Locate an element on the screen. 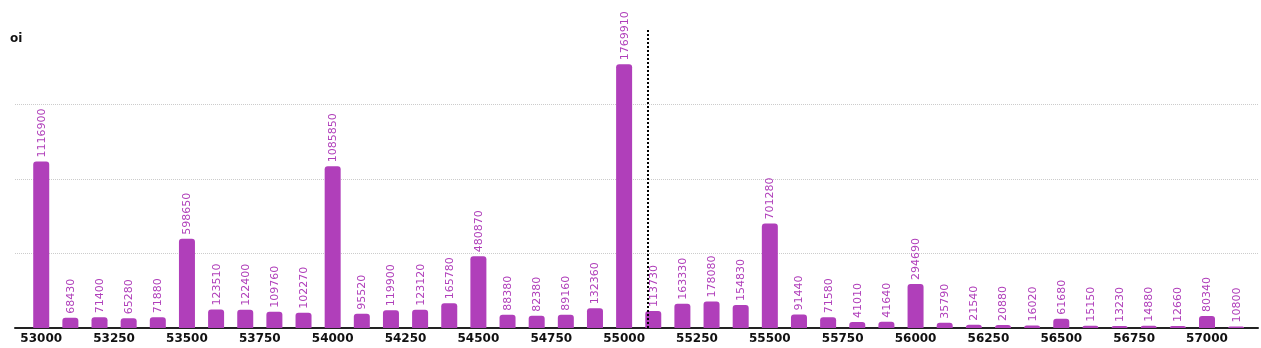  data-label: 119900 is located at coordinates (391, 285).